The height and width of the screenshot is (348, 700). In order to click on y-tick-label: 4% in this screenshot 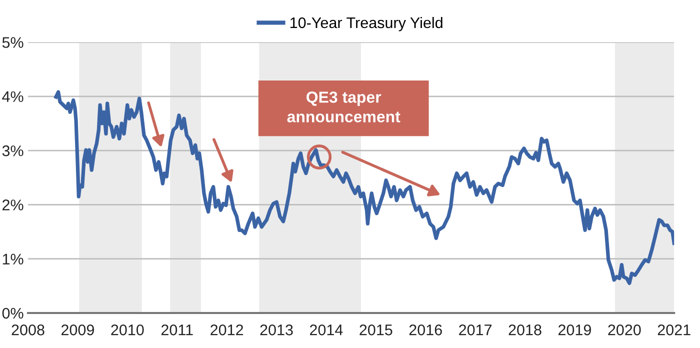, I will do `click(13, 96)`.